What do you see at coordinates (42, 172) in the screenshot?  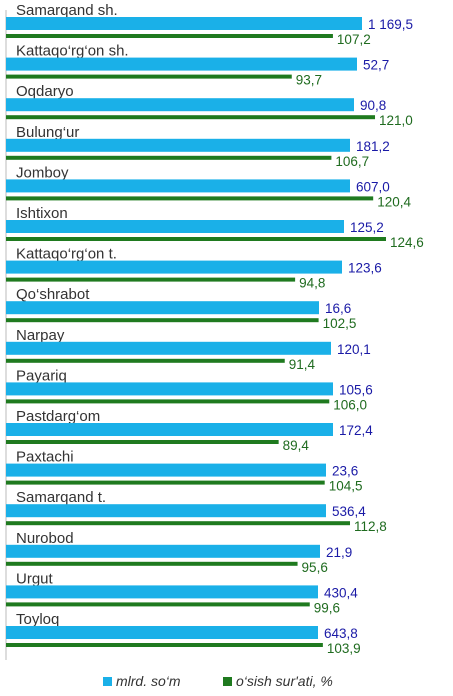 I see `category-label: Jomboy` at bounding box center [42, 172].